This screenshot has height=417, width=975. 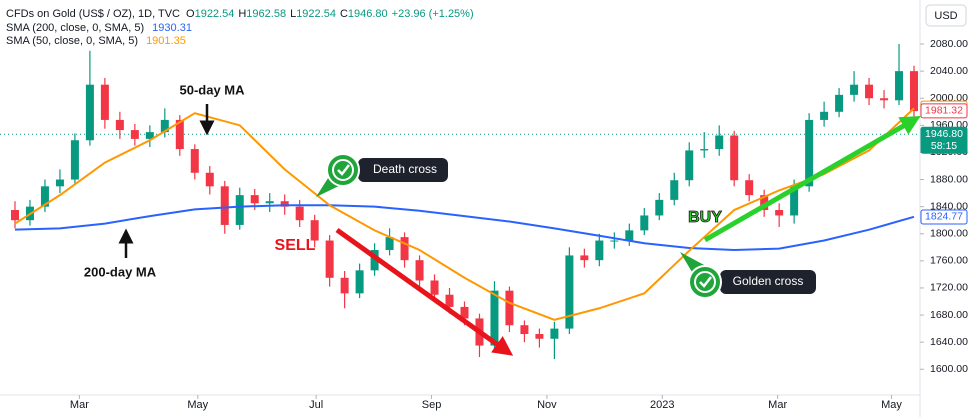 I want to click on currency-button, so click(x=946, y=15).